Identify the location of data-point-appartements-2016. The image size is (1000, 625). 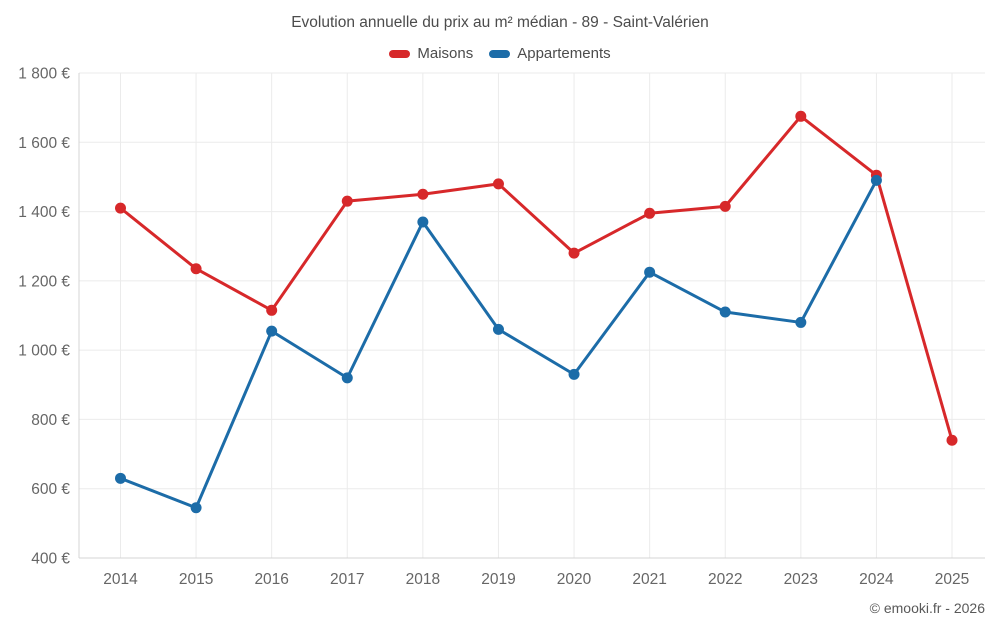
(272, 331).